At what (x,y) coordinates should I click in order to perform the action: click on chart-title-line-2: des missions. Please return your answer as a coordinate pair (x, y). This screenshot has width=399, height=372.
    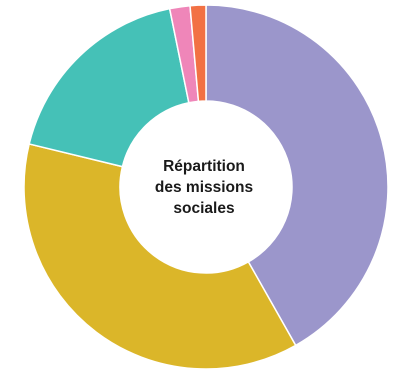
    Looking at the image, I should click on (204, 187).